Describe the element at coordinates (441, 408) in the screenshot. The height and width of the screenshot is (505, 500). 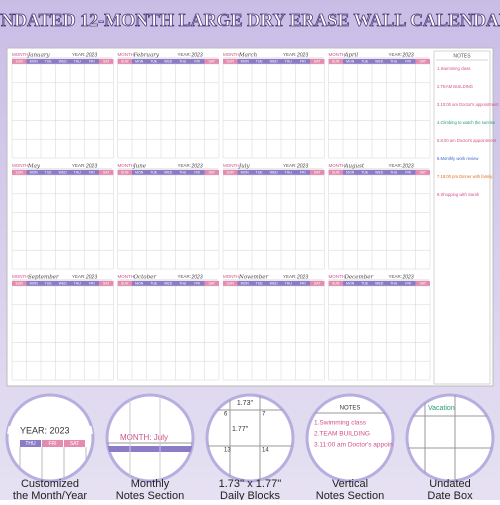
I see `detail: Vacation` at that location.